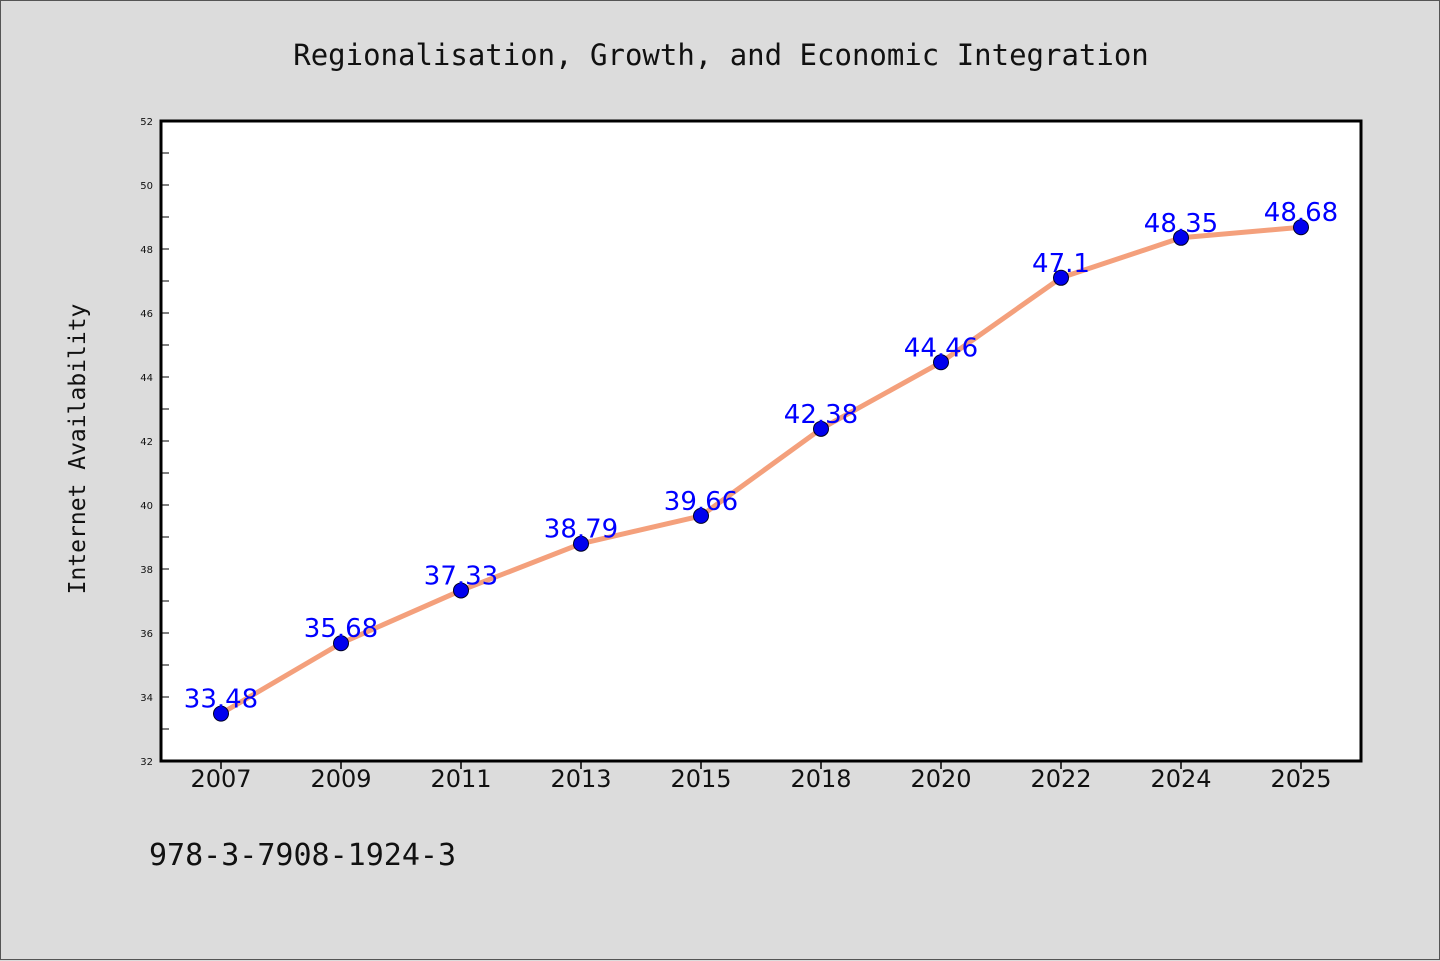 The width and height of the screenshot is (1440, 961). I want to click on data-label: 44.46, so click(941, 348).